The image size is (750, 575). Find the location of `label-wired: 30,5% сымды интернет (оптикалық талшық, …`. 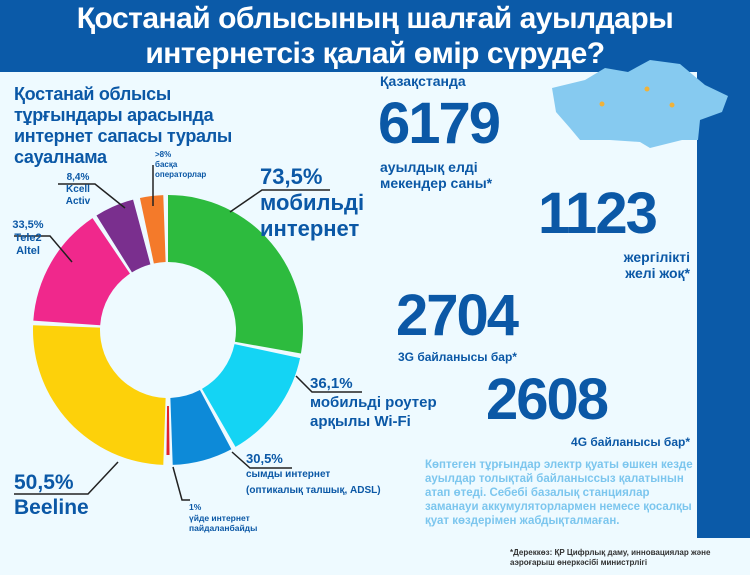

label-wired: 30,5% сымды интернет (оптикалық талшық, … is located at coordinates (313, 475).